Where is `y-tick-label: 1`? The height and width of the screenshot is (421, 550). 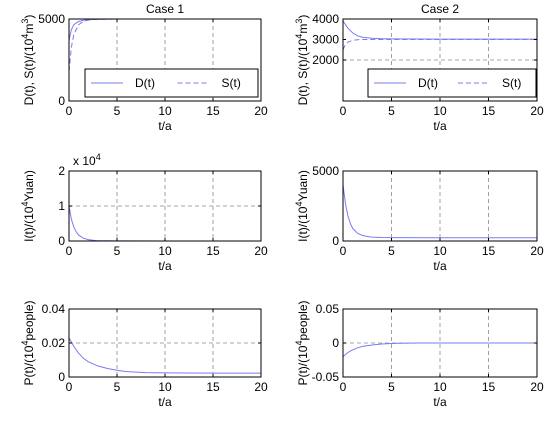 y-tick-label: 1 is located at coordinates (61, 206).